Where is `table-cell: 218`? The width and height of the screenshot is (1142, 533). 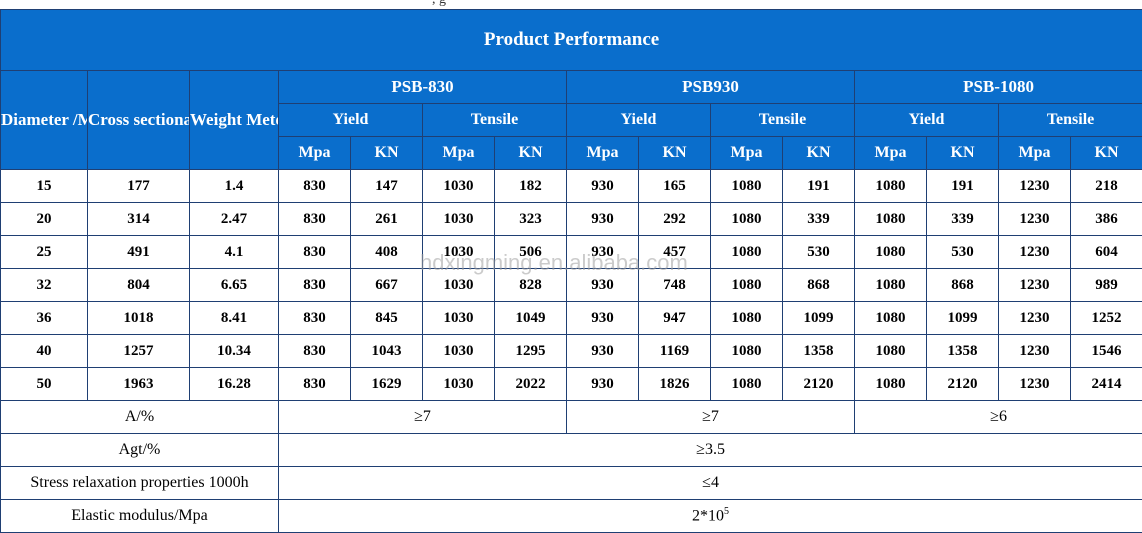
table-cell: 218 is located at coordinates (1106, 186).